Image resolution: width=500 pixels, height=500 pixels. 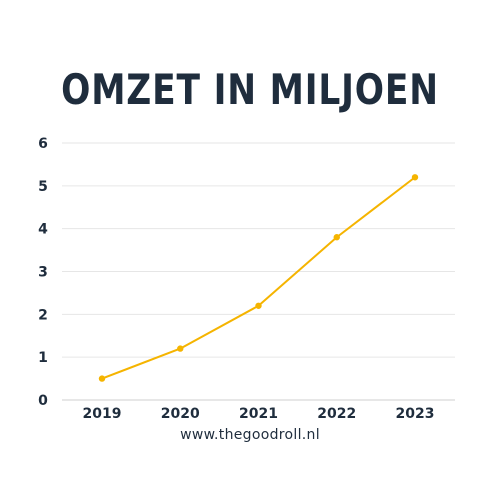 What do you see at coordinates (43, 315) in the screenshot?
I see `y-tick-label: 2` at bounding box center [43, 315].